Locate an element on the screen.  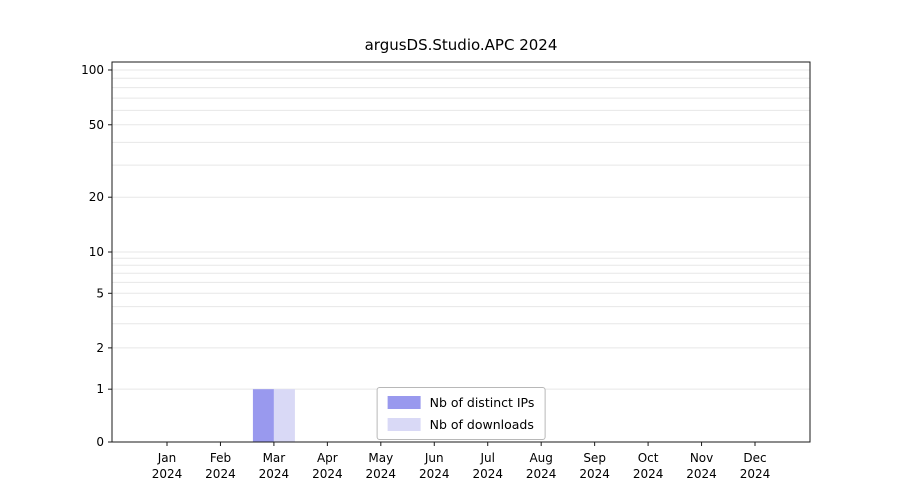
legend-swatch-distinct-ips is located at coordinates (404, 402).